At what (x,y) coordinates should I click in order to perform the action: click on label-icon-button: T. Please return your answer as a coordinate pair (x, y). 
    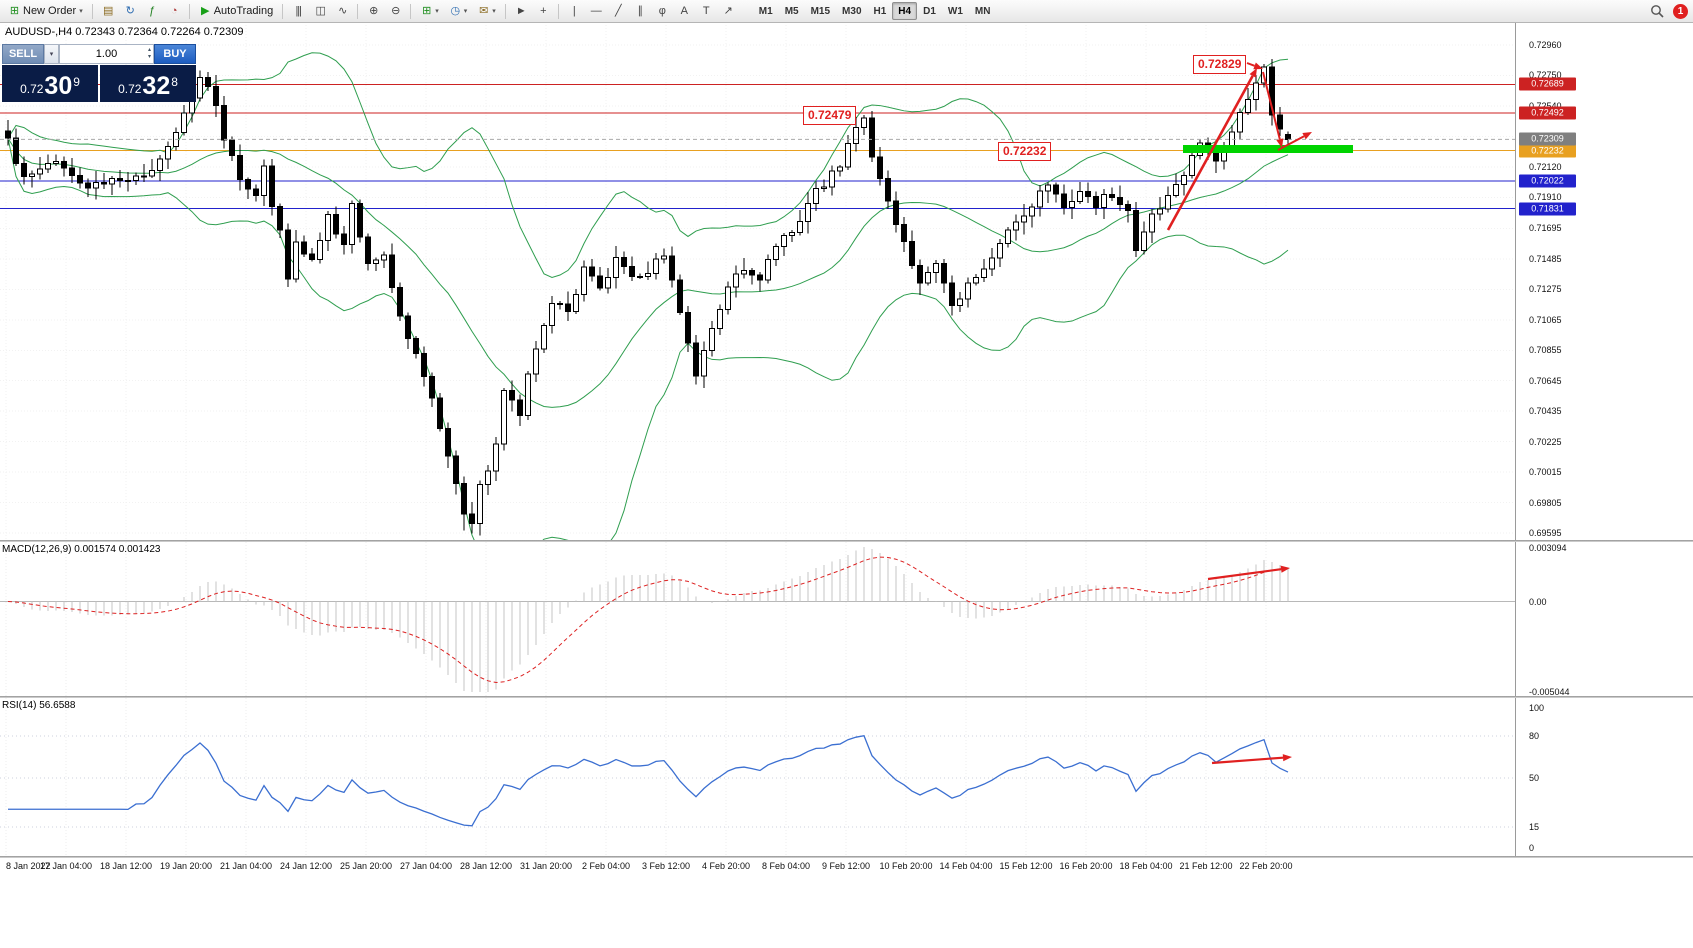
    Looking at the image, I should click on (706, 11).